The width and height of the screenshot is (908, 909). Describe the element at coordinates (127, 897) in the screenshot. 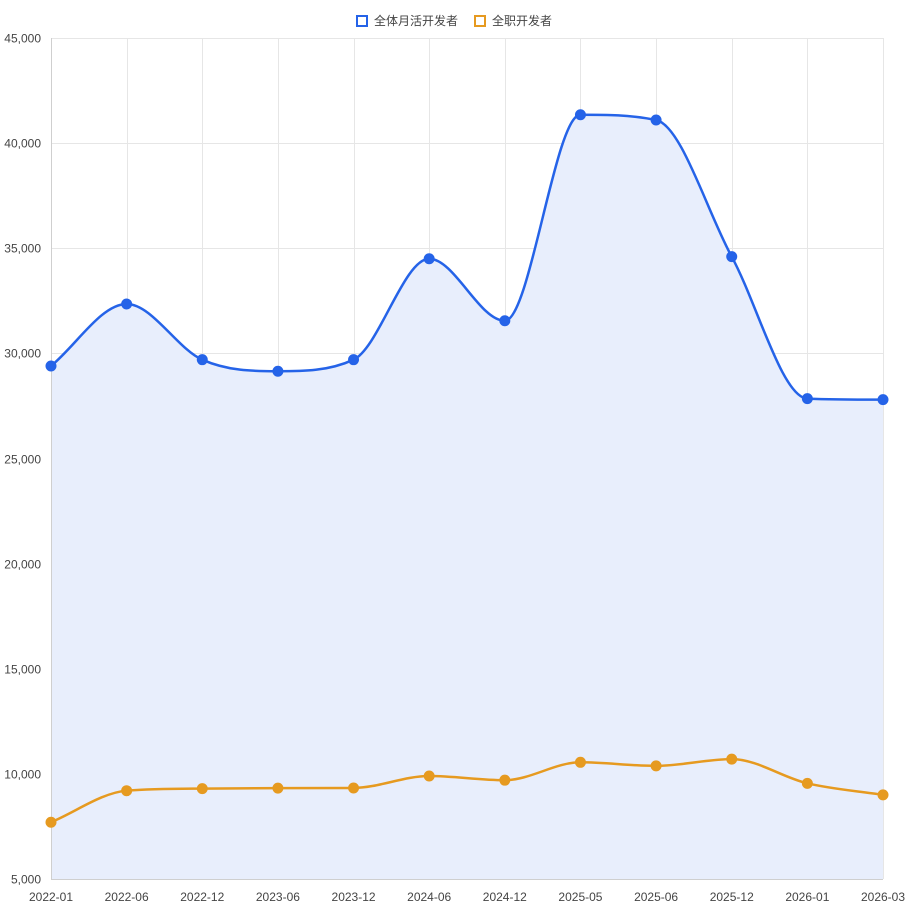

I see `x-tick-label: 2022-06` at that location.